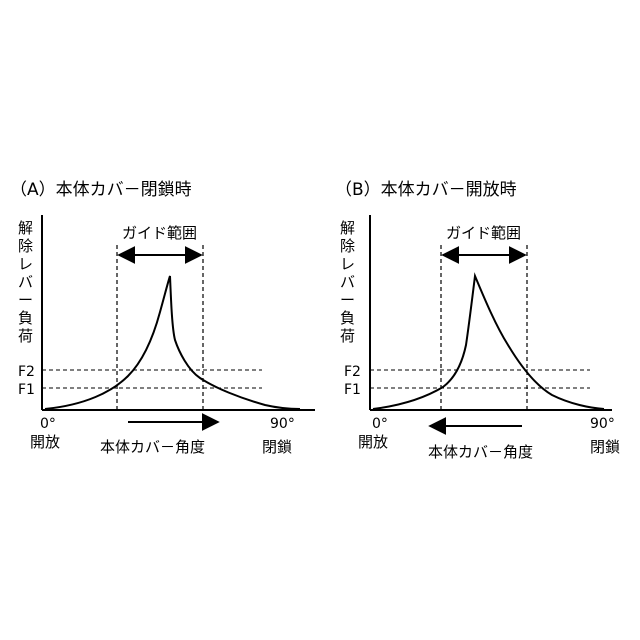 The width and height of the screenshot is (640, 640). I want to click on panel-b-x-end-tick: 90°, so click(602, 424).